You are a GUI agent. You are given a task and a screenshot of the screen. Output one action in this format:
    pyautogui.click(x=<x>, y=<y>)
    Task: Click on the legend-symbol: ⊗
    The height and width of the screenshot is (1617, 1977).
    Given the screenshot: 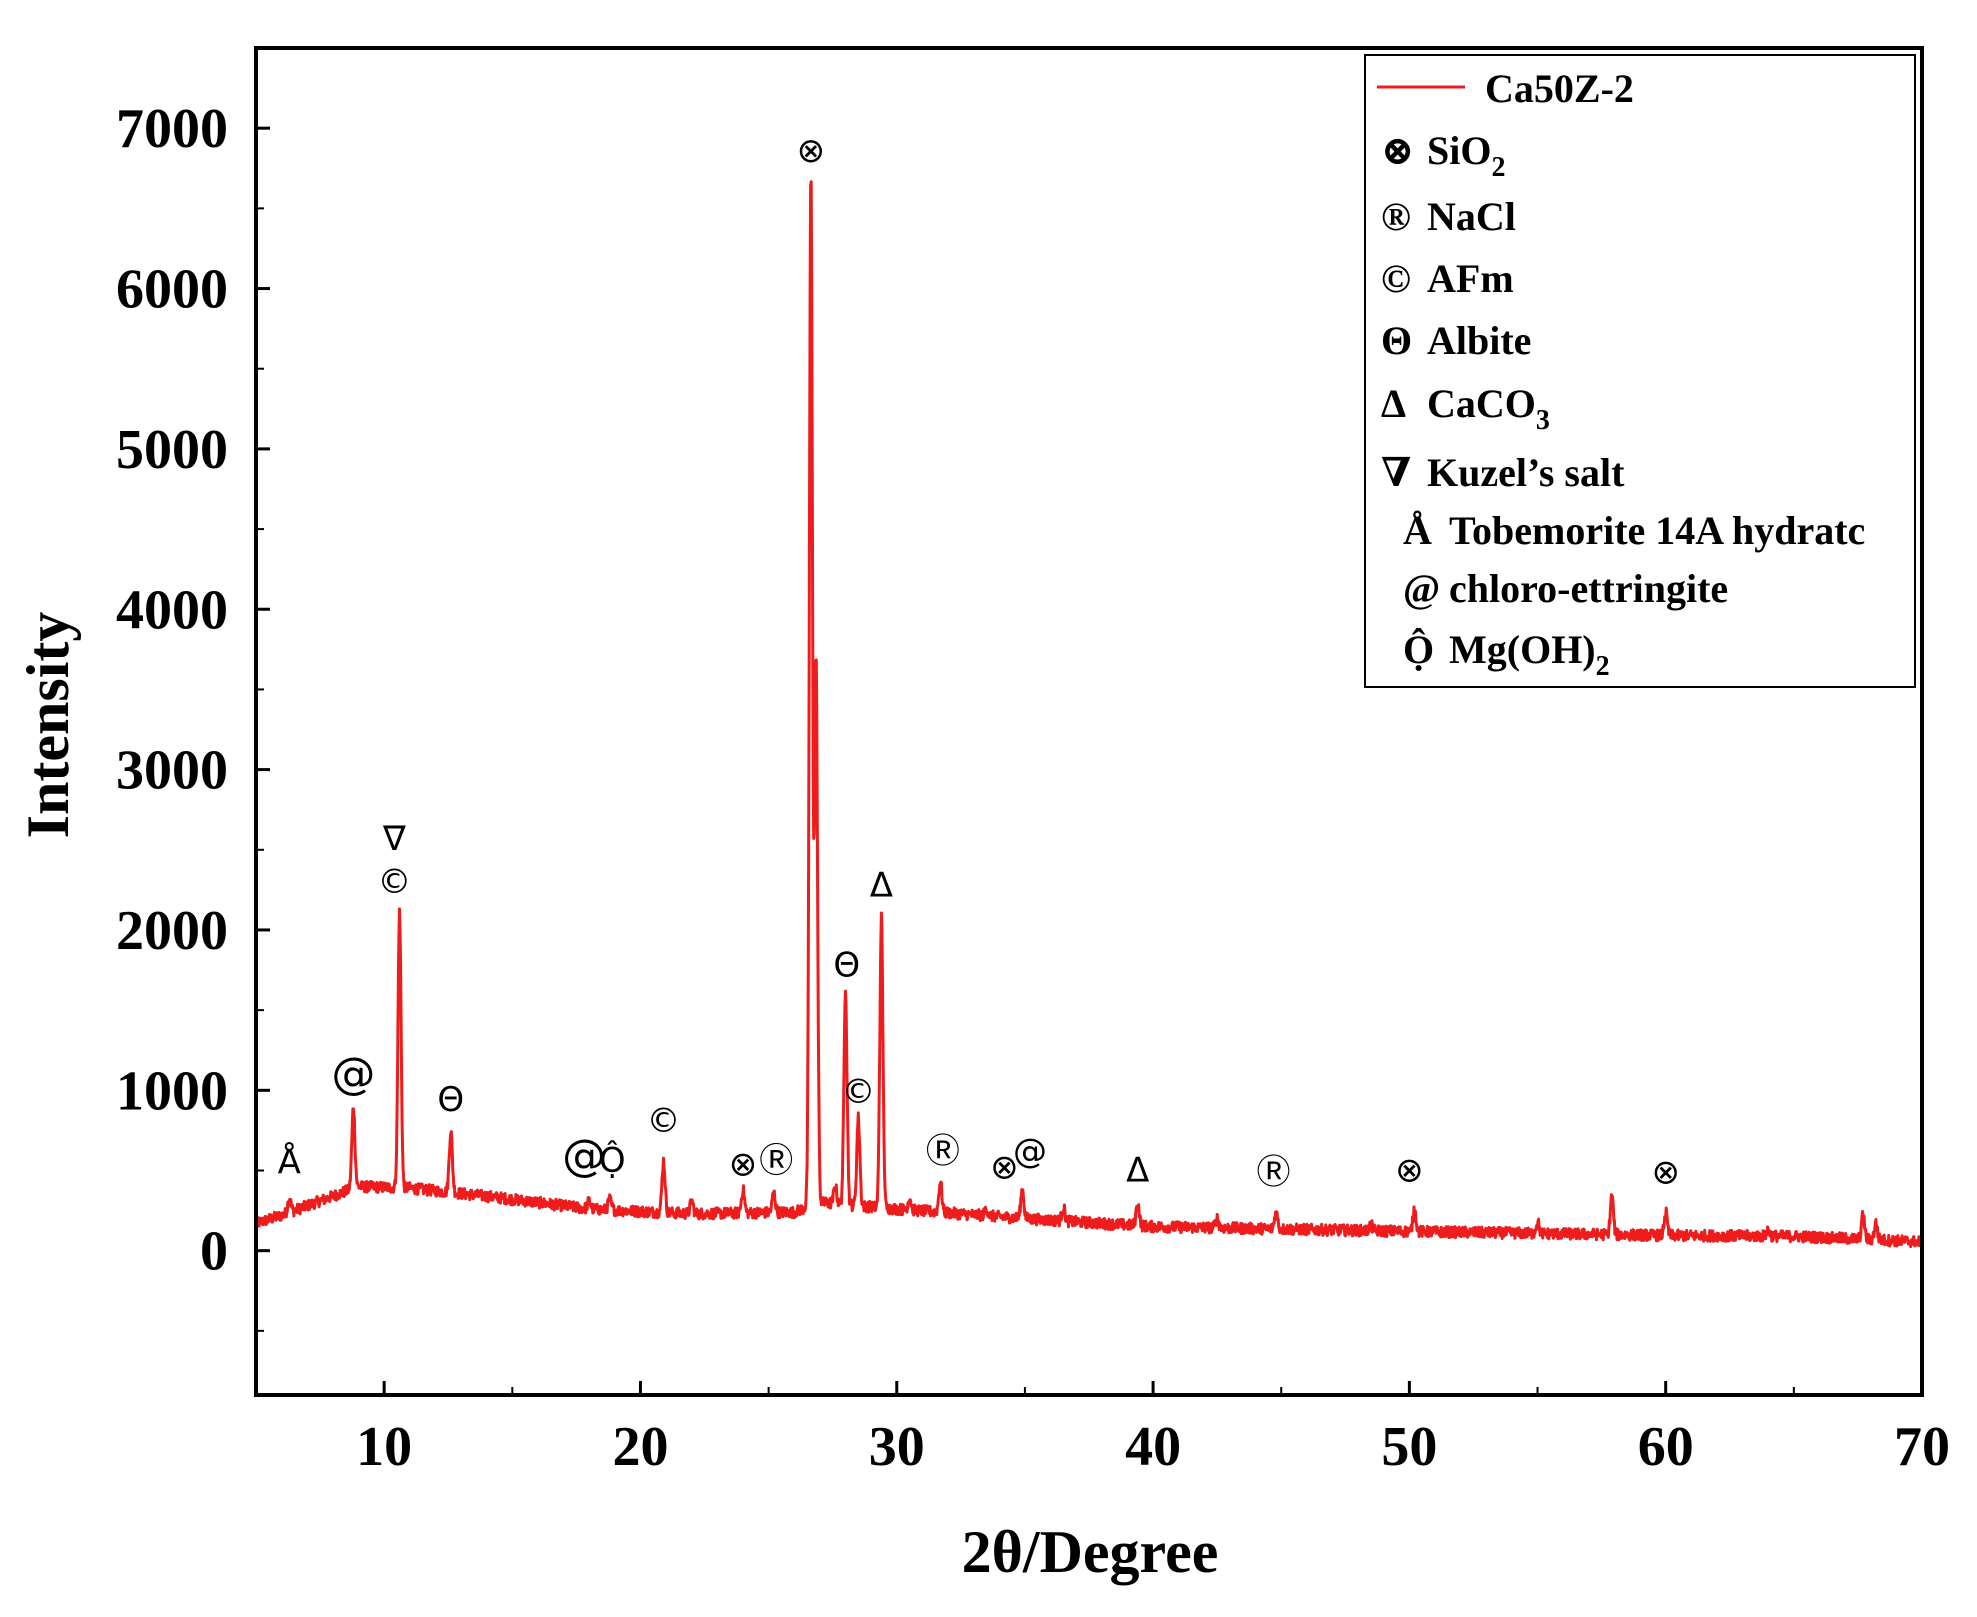 What is the action you would take?
    pyautogui.click(x=1398, y=150)
    